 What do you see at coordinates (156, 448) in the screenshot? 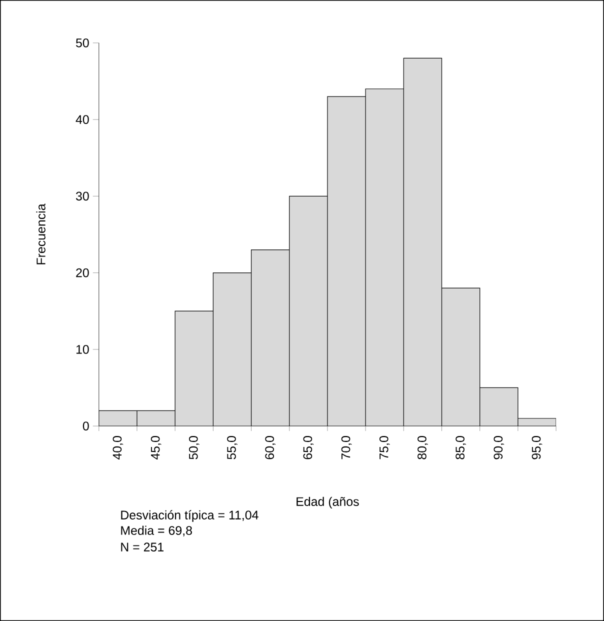
I see `x-tick-label: 45,0` at bounding box center [156, 448].